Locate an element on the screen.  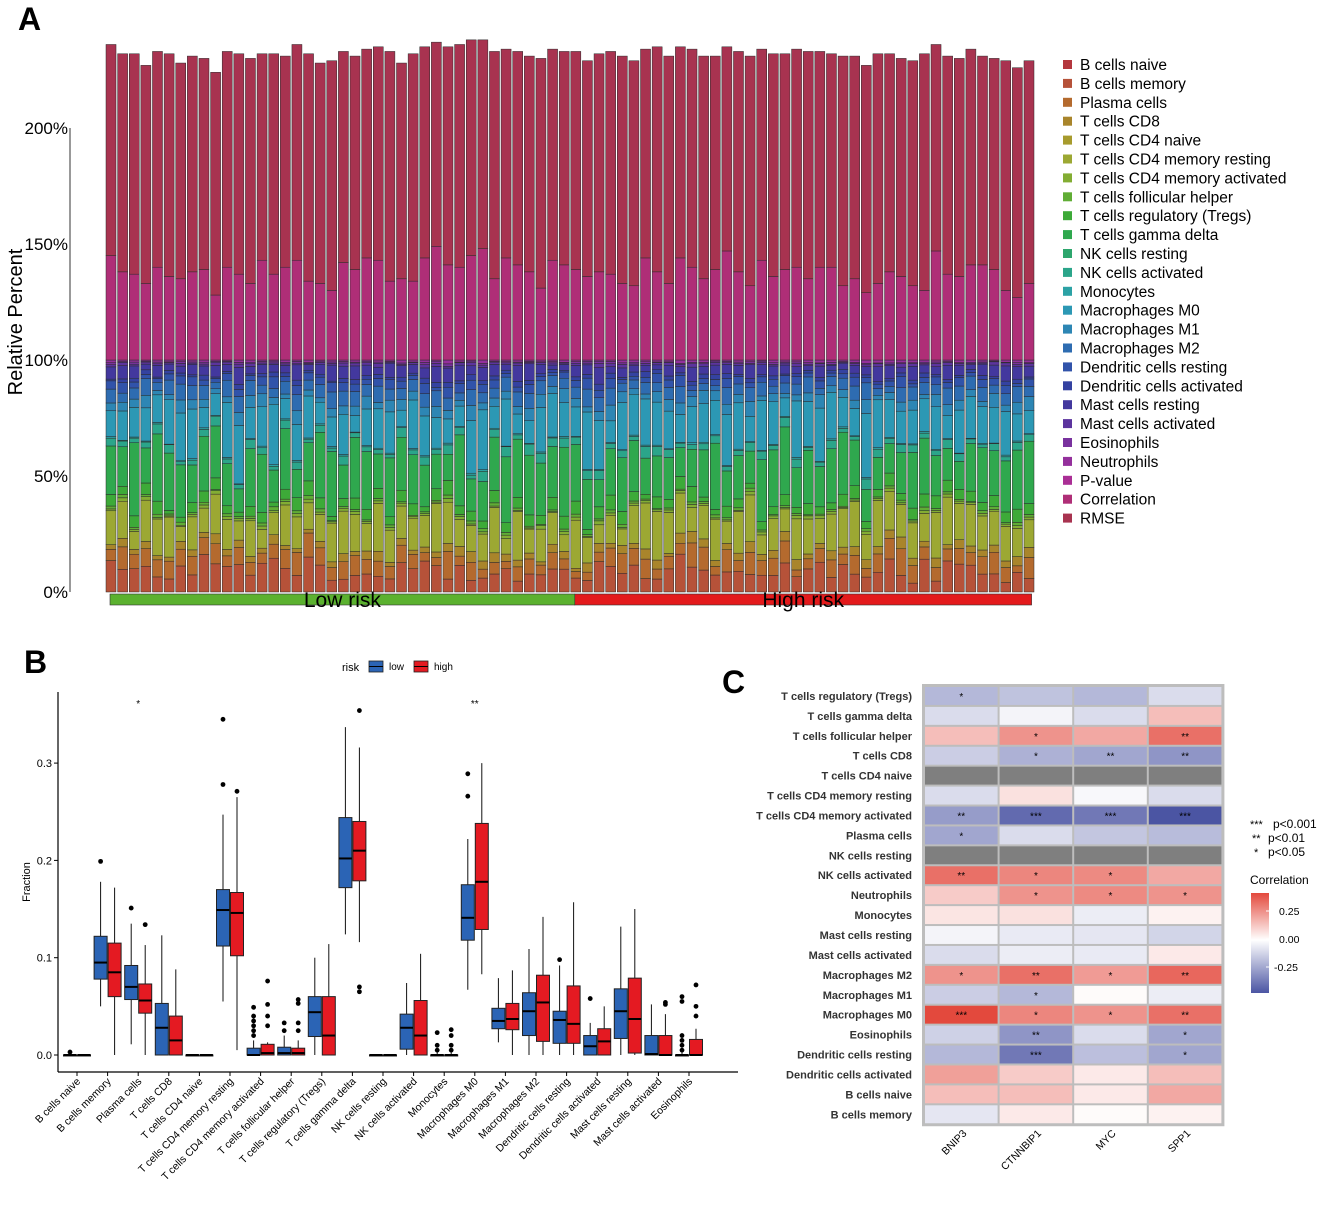
y-tick-label: 200% is located at coordinates (46, 128).